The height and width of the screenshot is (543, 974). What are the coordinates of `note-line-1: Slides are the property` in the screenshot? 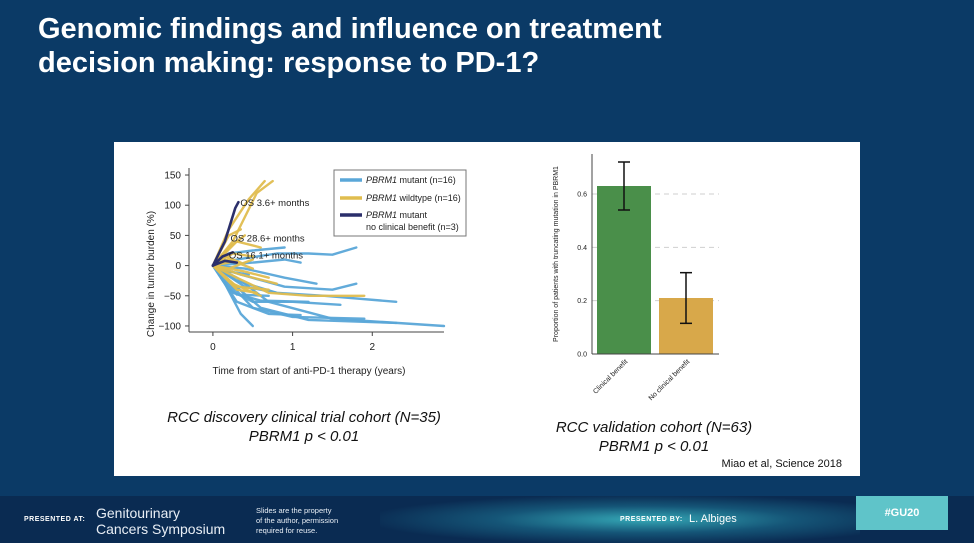 It's located at (294, 510).